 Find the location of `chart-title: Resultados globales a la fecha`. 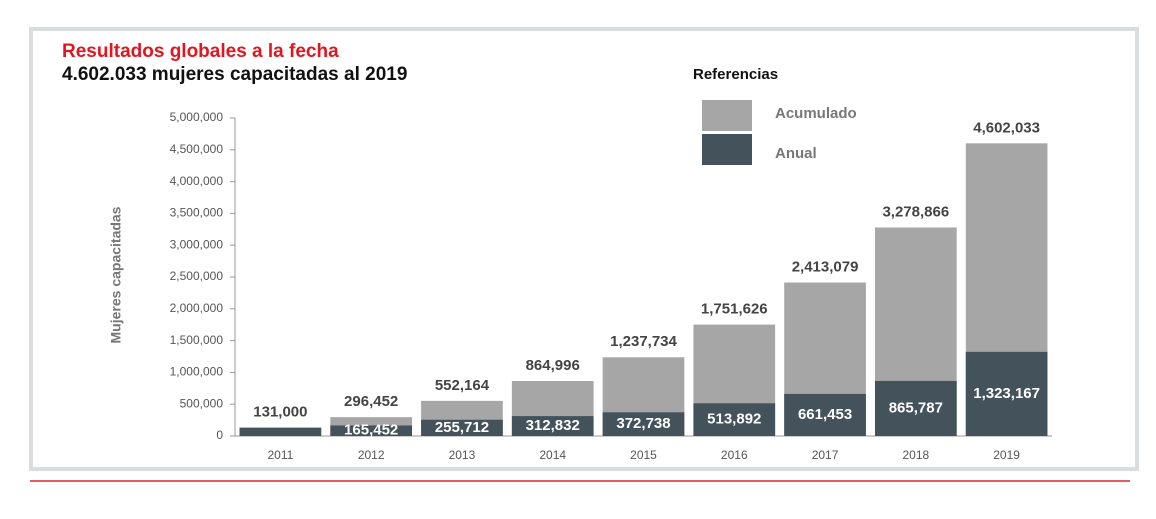

chart-title: Resultados globales a la fecha is located at coordinates (200, 51).